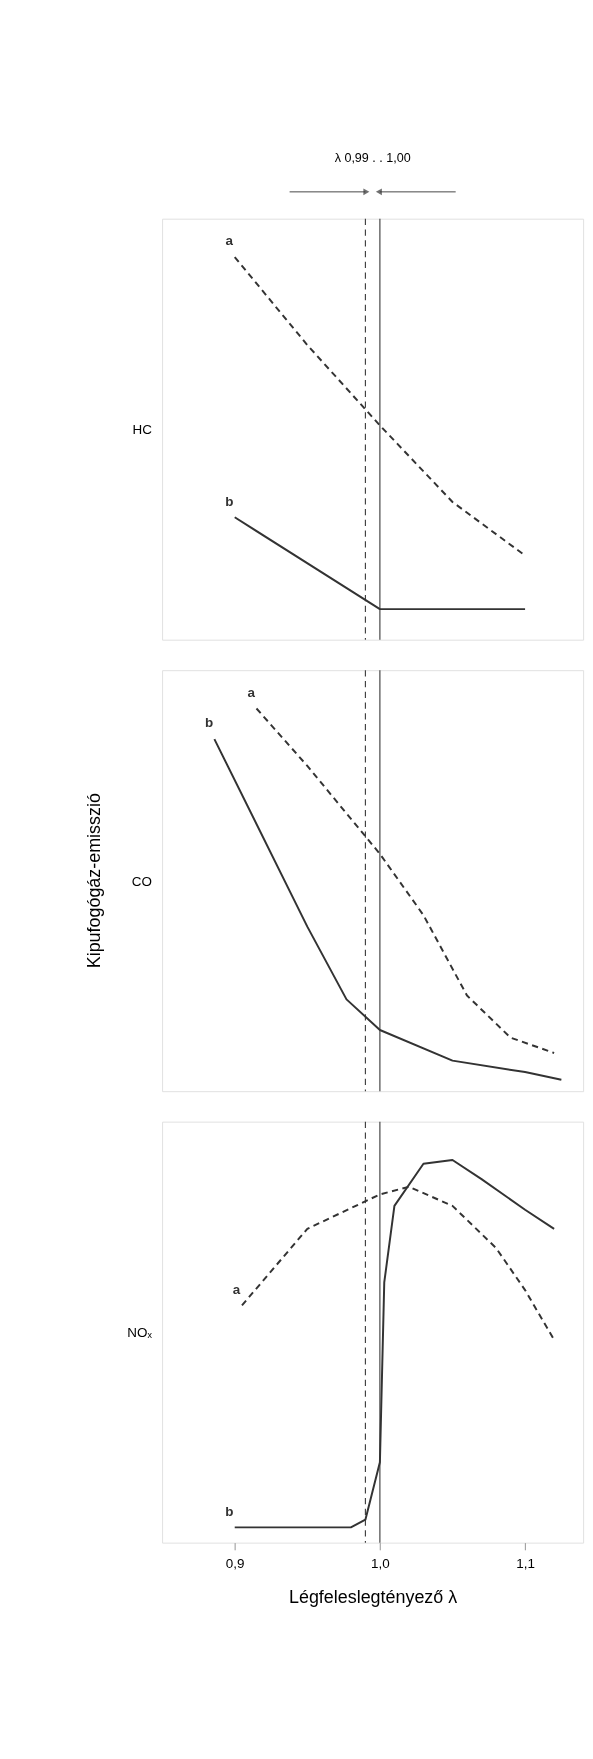 Image resolution: width=593 pixels, height=1759 pixels. I want to click on text: Kipufogógáz-emisszió, so click(94, 881).